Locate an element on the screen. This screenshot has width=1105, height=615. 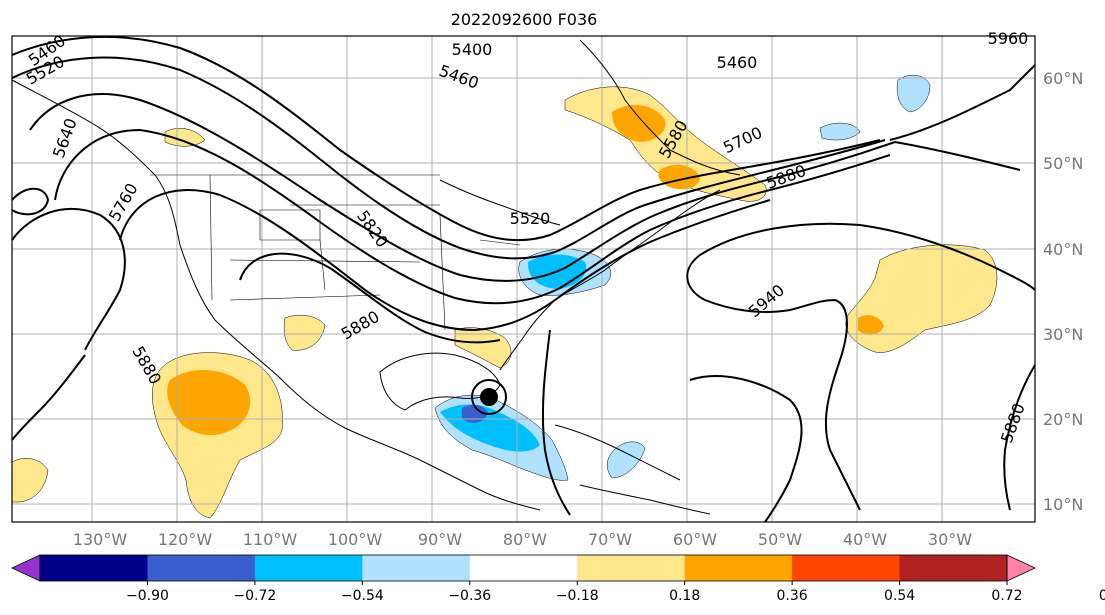
colorbar-tick-label: 0.18 is located at coordinates (684, 596).